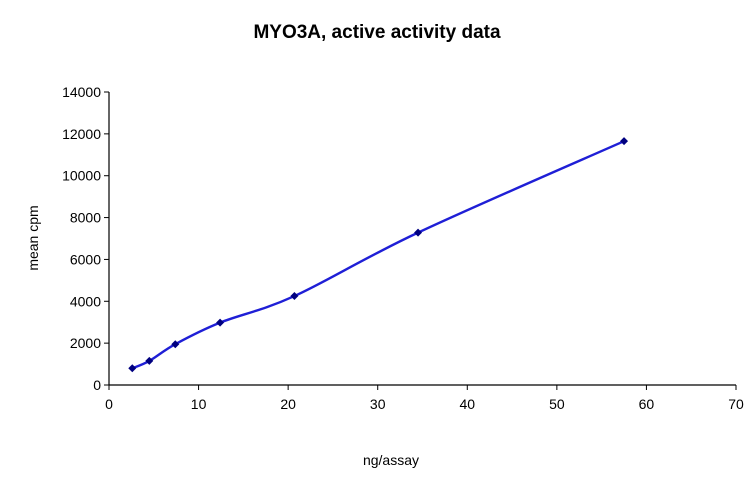  I want to click on x-tick-label: 30, so click(378, 404).